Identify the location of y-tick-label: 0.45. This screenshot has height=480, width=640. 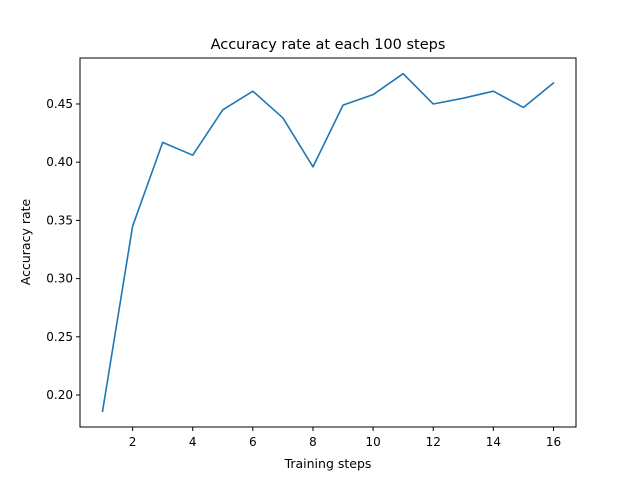
(59, 104).